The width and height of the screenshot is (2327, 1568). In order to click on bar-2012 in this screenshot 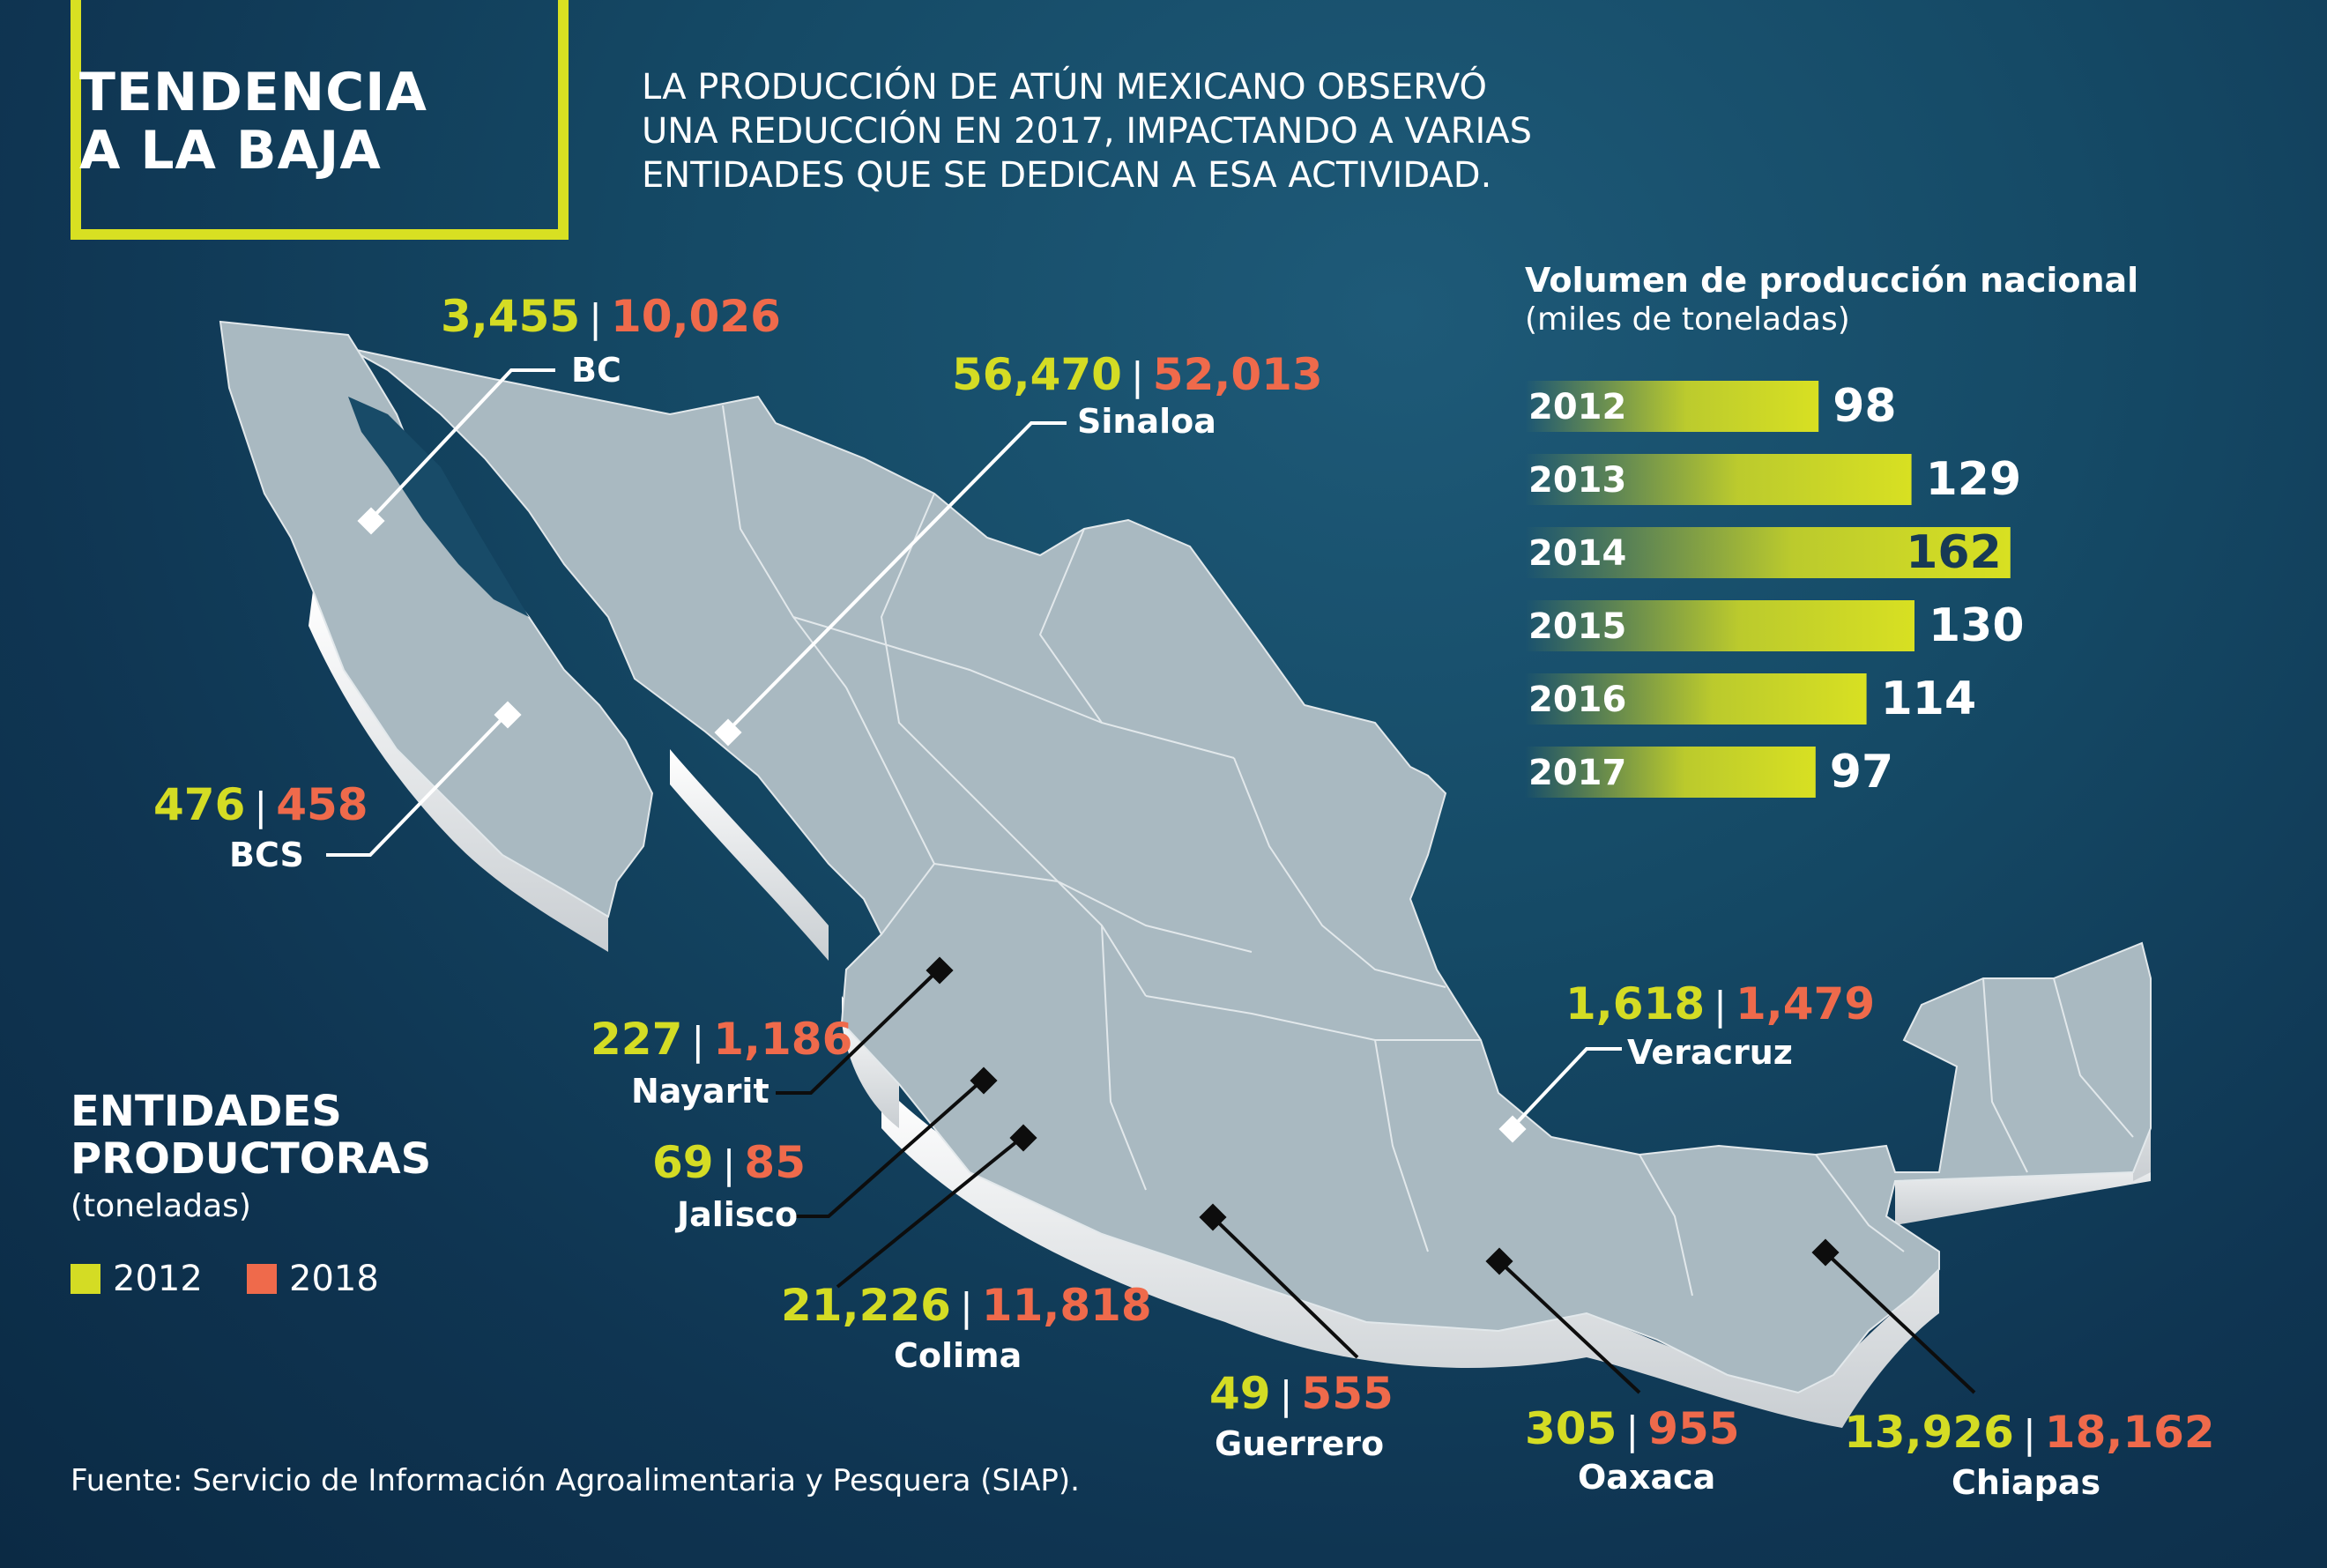, I will do `click(1672, 406)`.